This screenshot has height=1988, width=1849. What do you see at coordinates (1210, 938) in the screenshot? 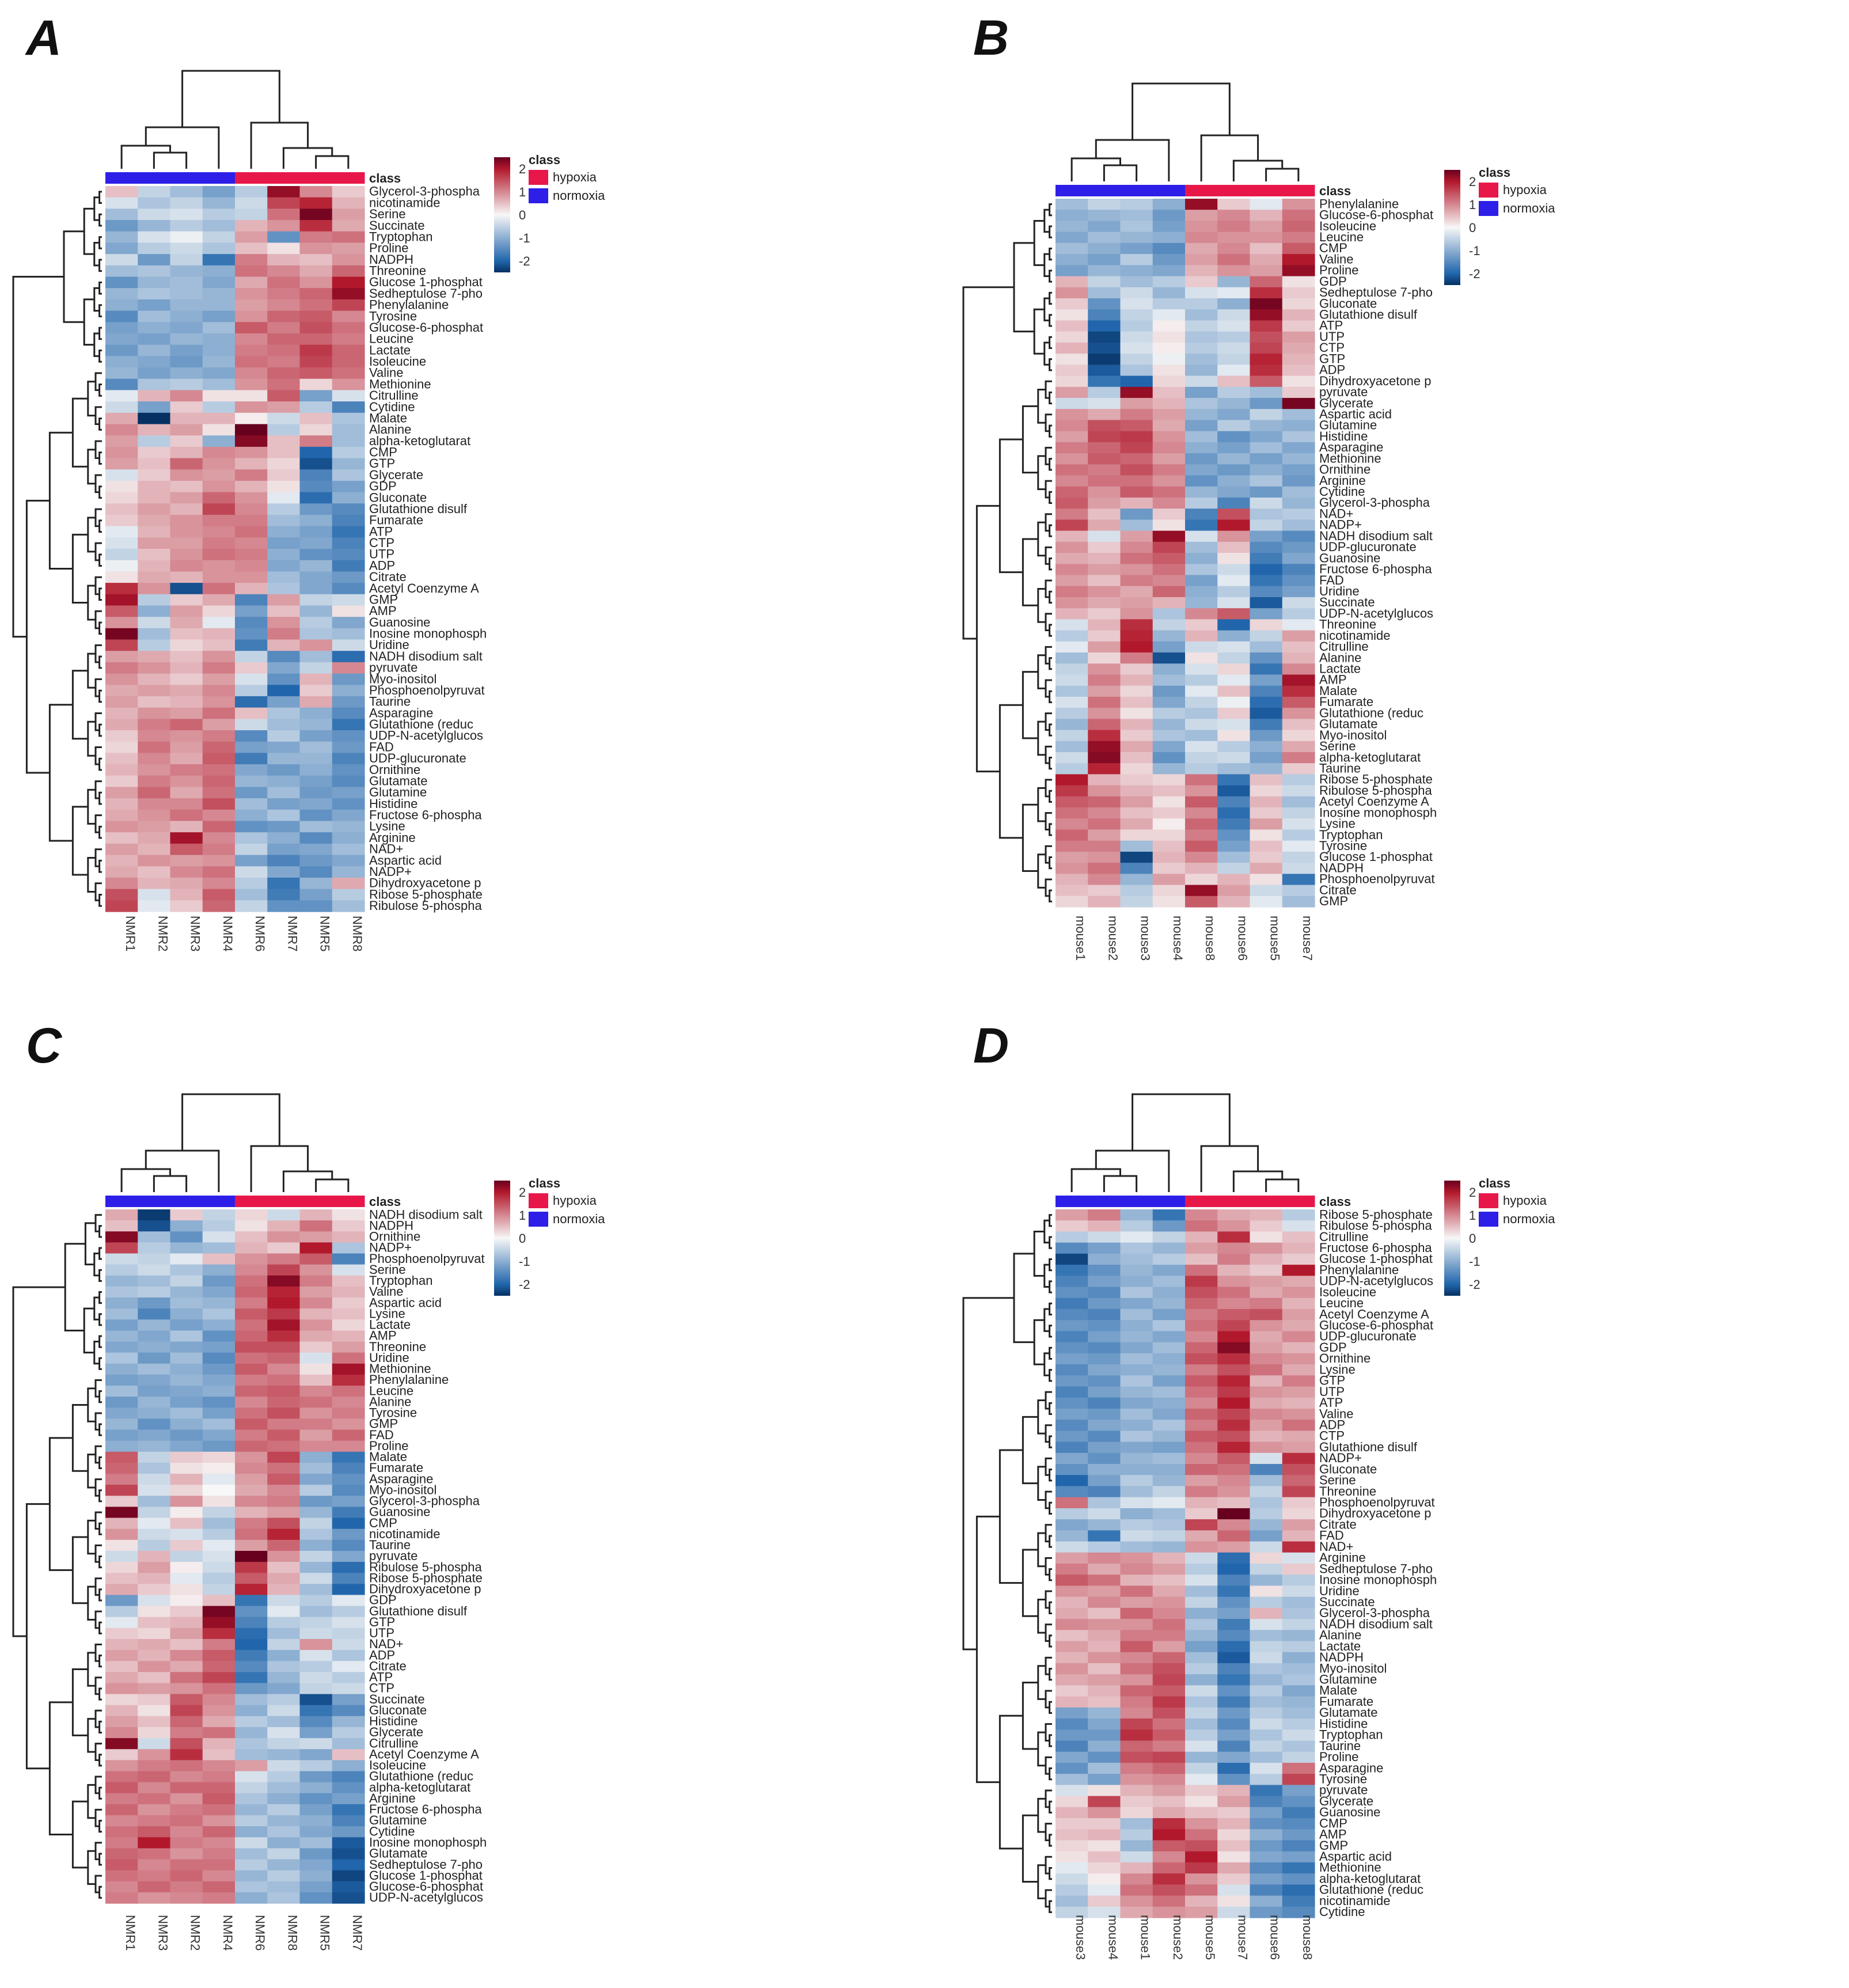
I see `column-label: mouse8` at bounding box center [1210, 938].